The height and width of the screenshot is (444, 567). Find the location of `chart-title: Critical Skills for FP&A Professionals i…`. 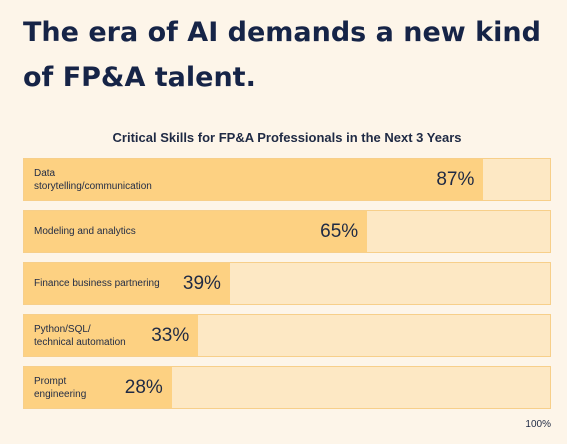

chart-title: Critical Skills for FP&A Professionals i… is located at coordinates (287, 137).